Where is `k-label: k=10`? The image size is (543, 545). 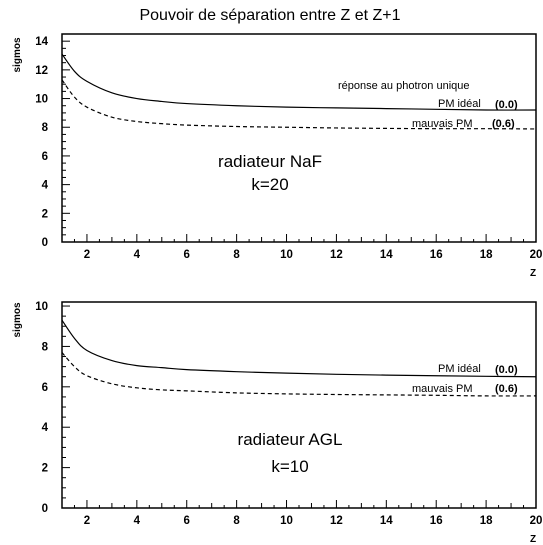
k-label: k=10 is located at coordinates (289, 466).